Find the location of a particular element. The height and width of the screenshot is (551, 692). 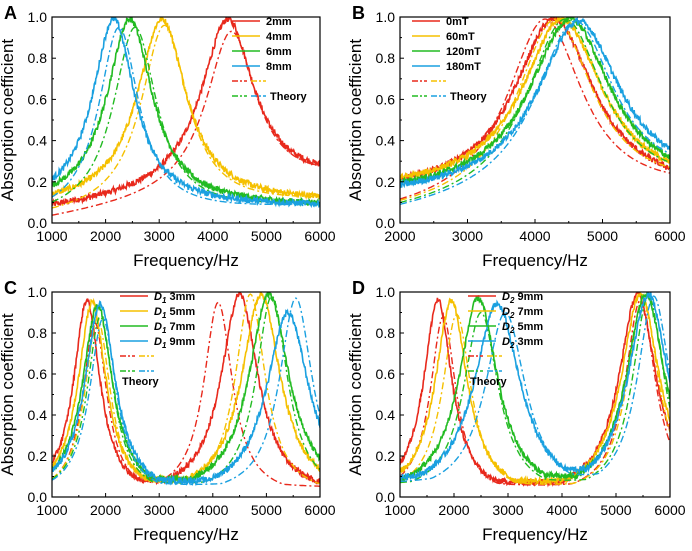

series-60mT-measured-line is located at coordinates (535, 98).